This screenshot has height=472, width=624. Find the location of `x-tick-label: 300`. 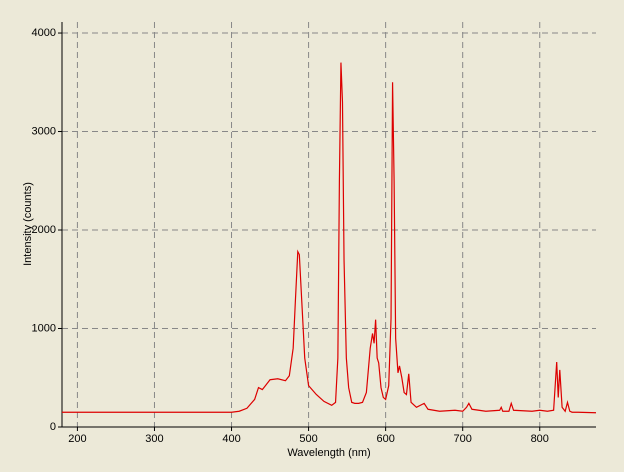

x-tick-label: 300 is located at coordinates (154, 439).